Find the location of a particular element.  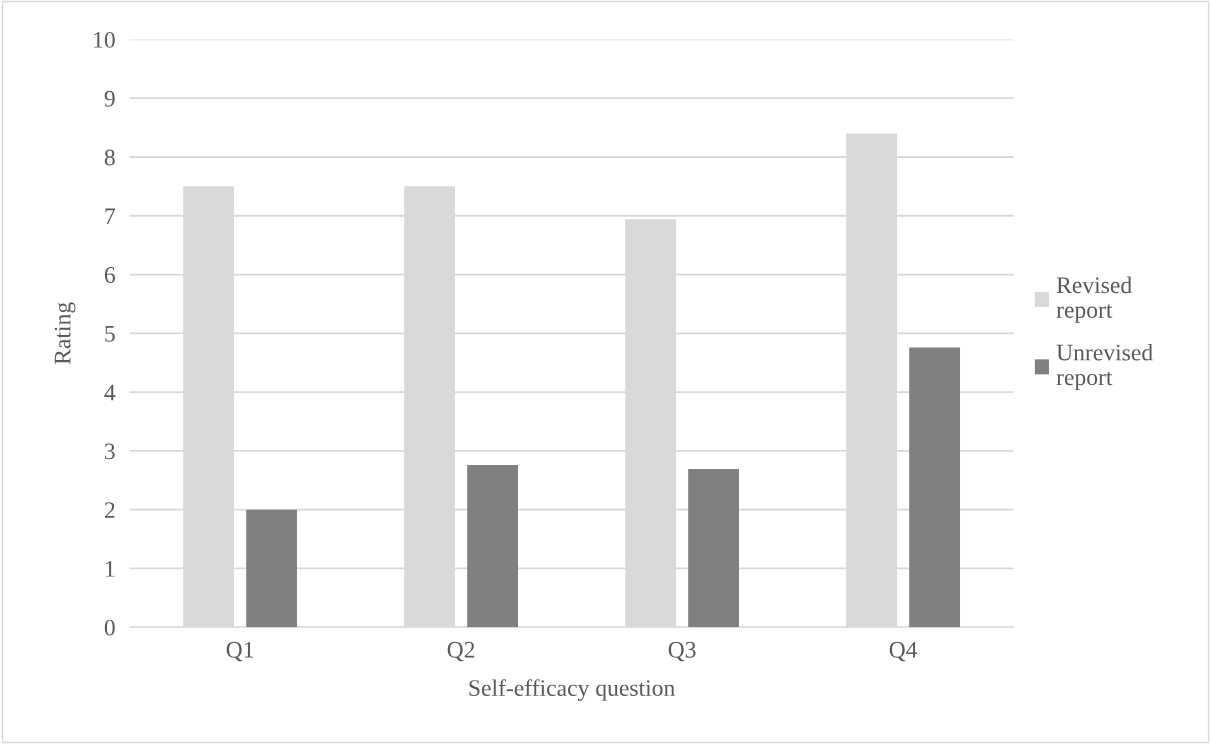

legend-label: Unrevised report is located at coordinates (1104, 367).